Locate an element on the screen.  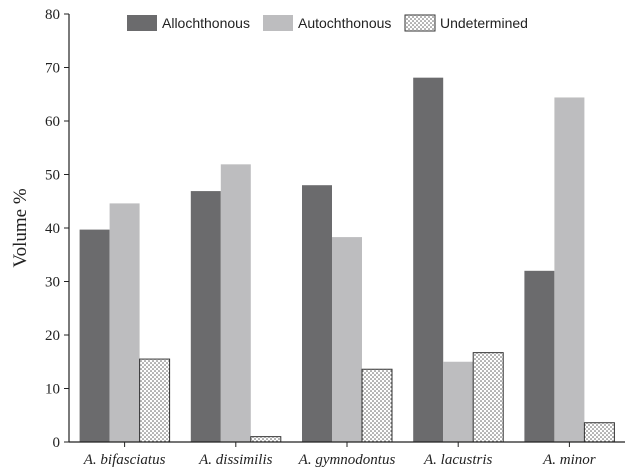
x-tick-label: A. gymnodontus is located at coordinates (347, 460).